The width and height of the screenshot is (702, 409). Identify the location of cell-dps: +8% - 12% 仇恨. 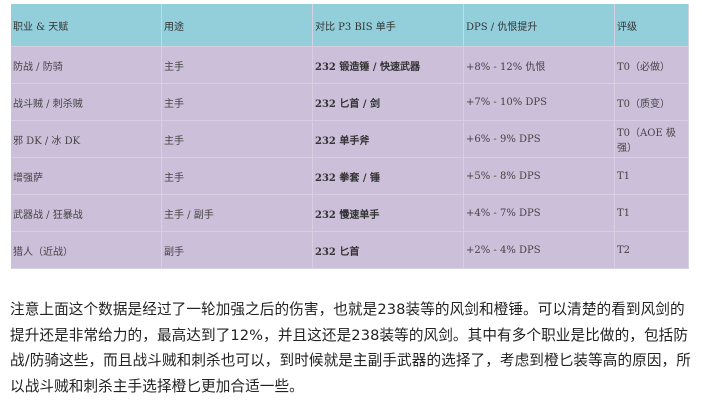
(539, 65).